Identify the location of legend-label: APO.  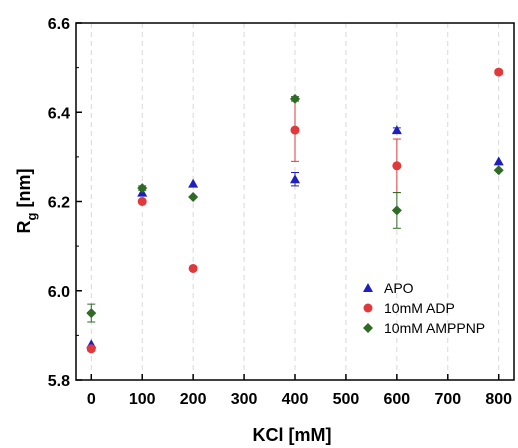
(399, 288).